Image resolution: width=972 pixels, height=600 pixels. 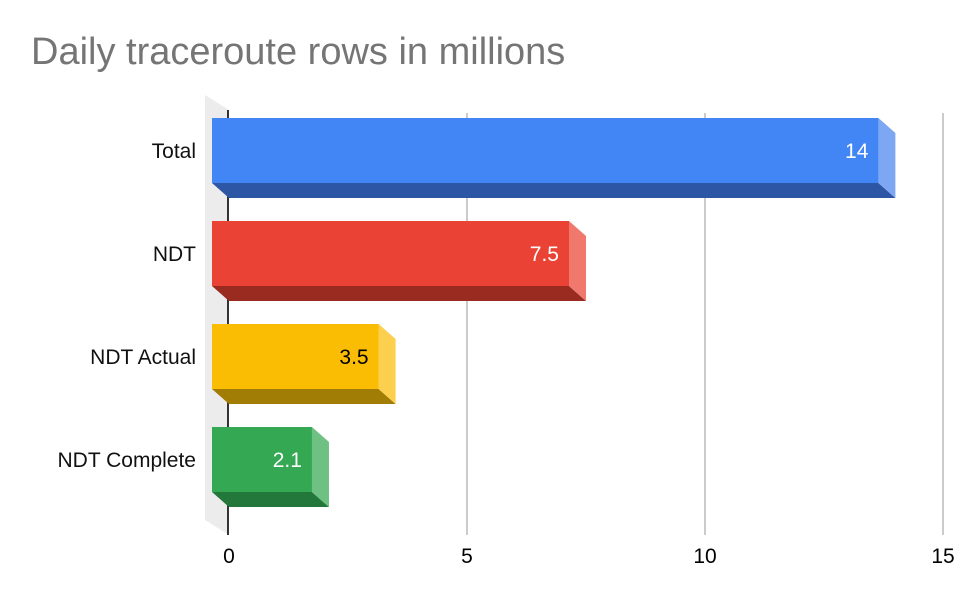 What do you see at coordinates (143, 357) in the screenshot?
I see `category-label-ndt-actual: NDT Actual` at bounding box center [143, 357].